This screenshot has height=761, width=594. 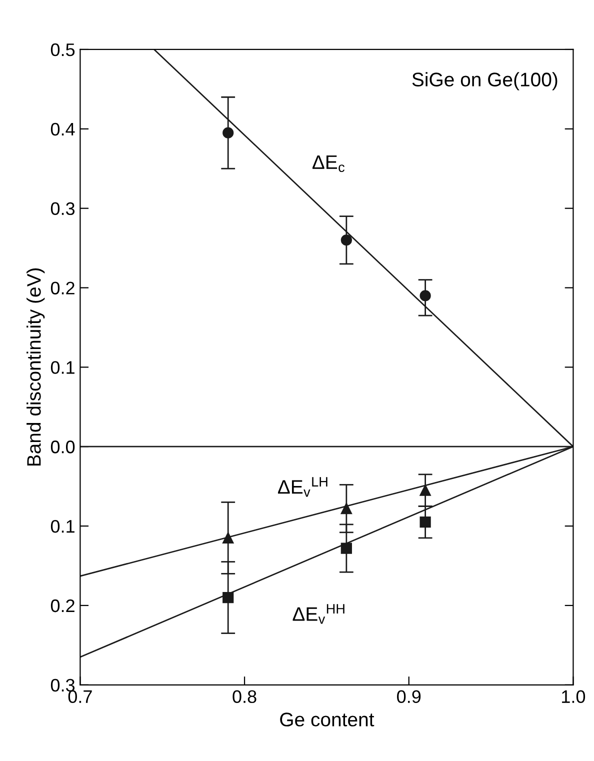 I want to click on annotation: ΔE$_{v}$$^{HH}$, so click(x=318, y=614).